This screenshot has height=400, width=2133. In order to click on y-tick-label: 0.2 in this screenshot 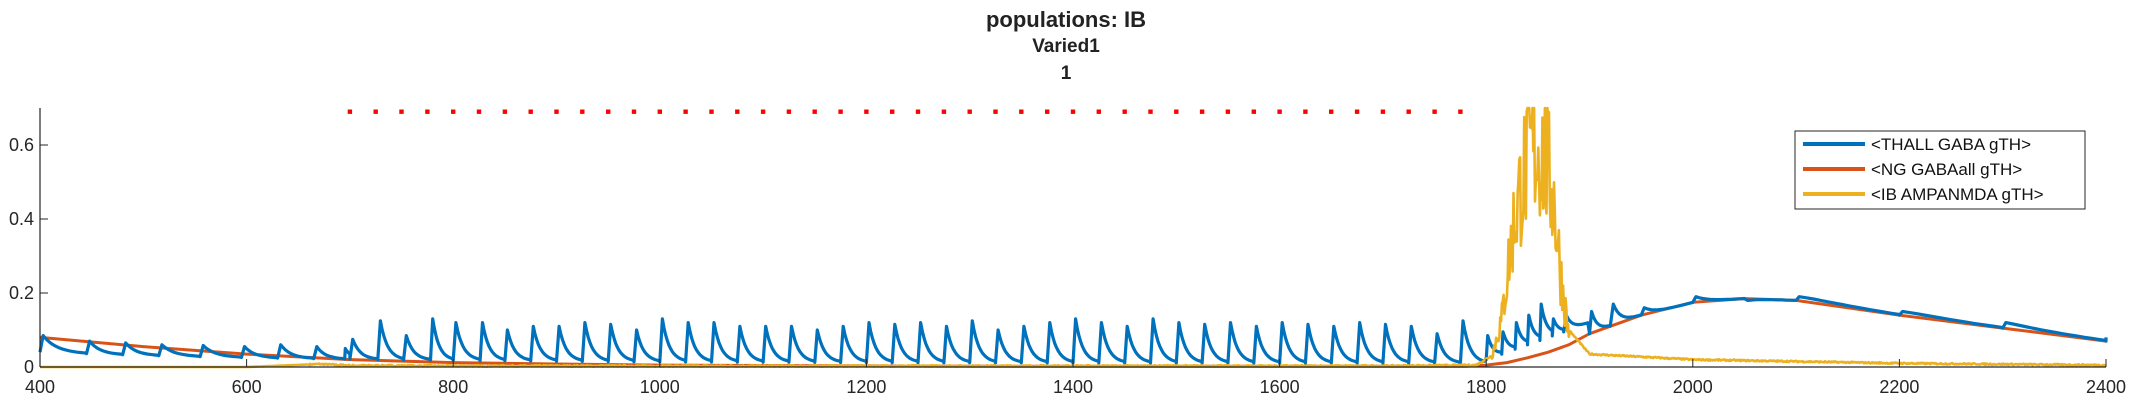, I will do `click(21, 293)`.